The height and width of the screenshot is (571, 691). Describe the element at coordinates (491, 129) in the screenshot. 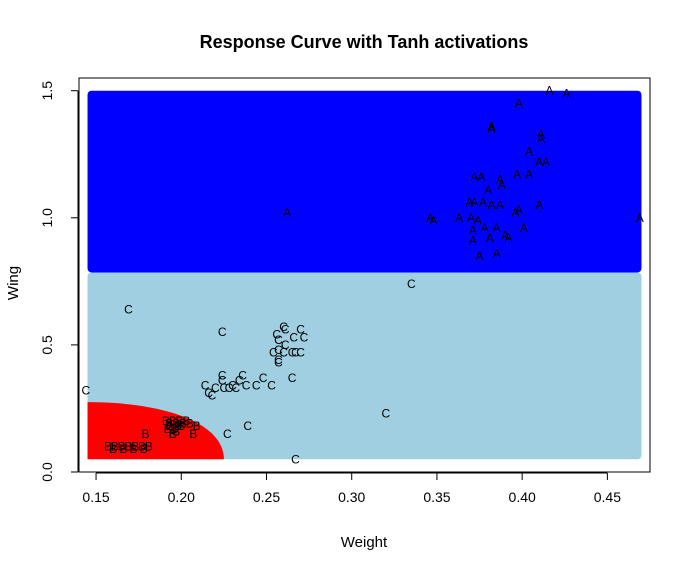

I see `point-a-4: A` at that location.